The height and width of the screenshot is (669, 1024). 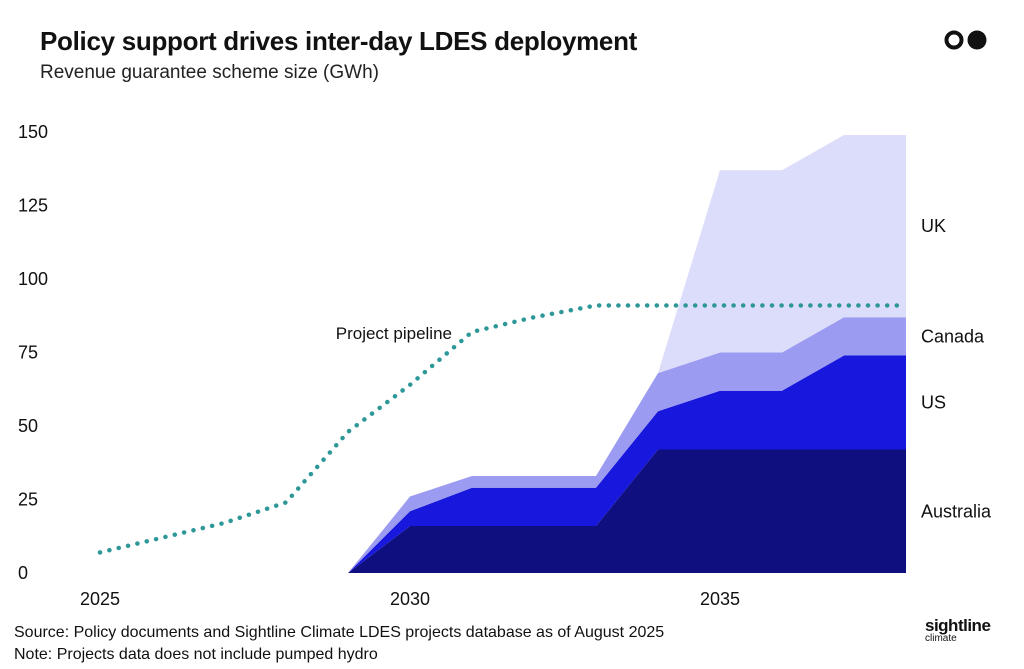 I want to click on x-axis: 2025 2030 2035, so click(x=410, y=599).